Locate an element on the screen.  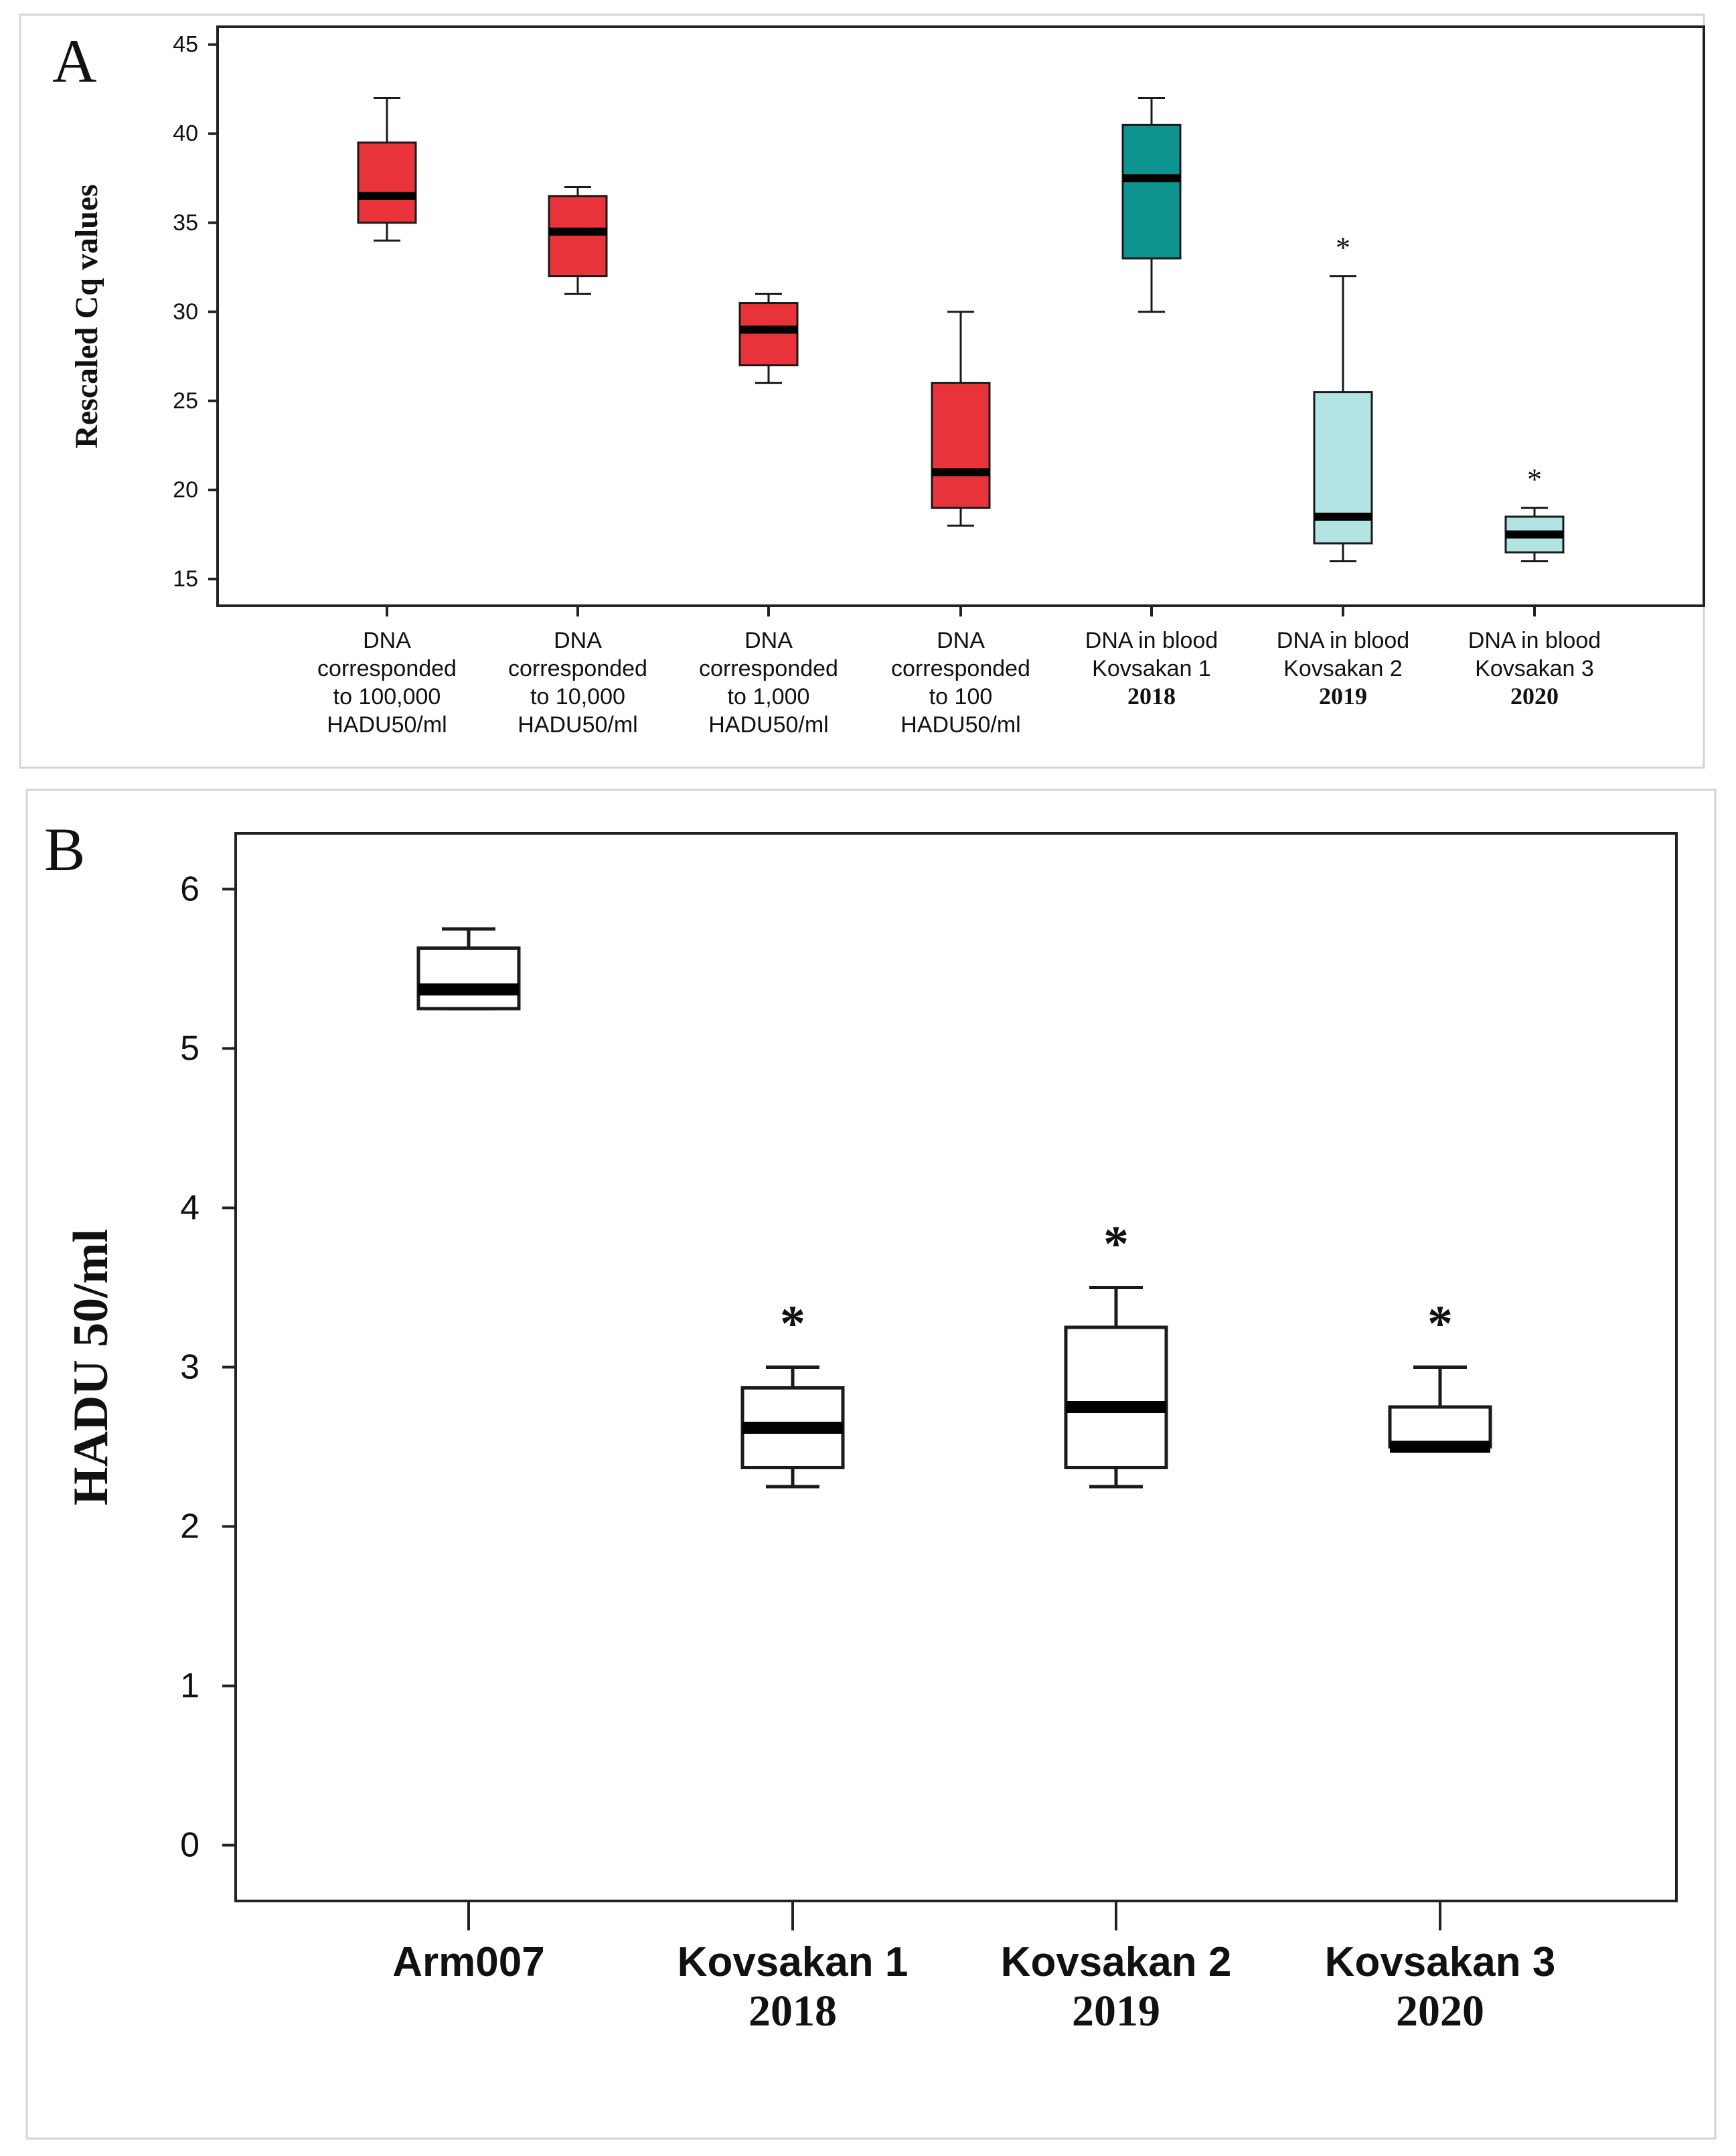
panel-a-category-label: to 10,000 is located at coordinates (577, 697).